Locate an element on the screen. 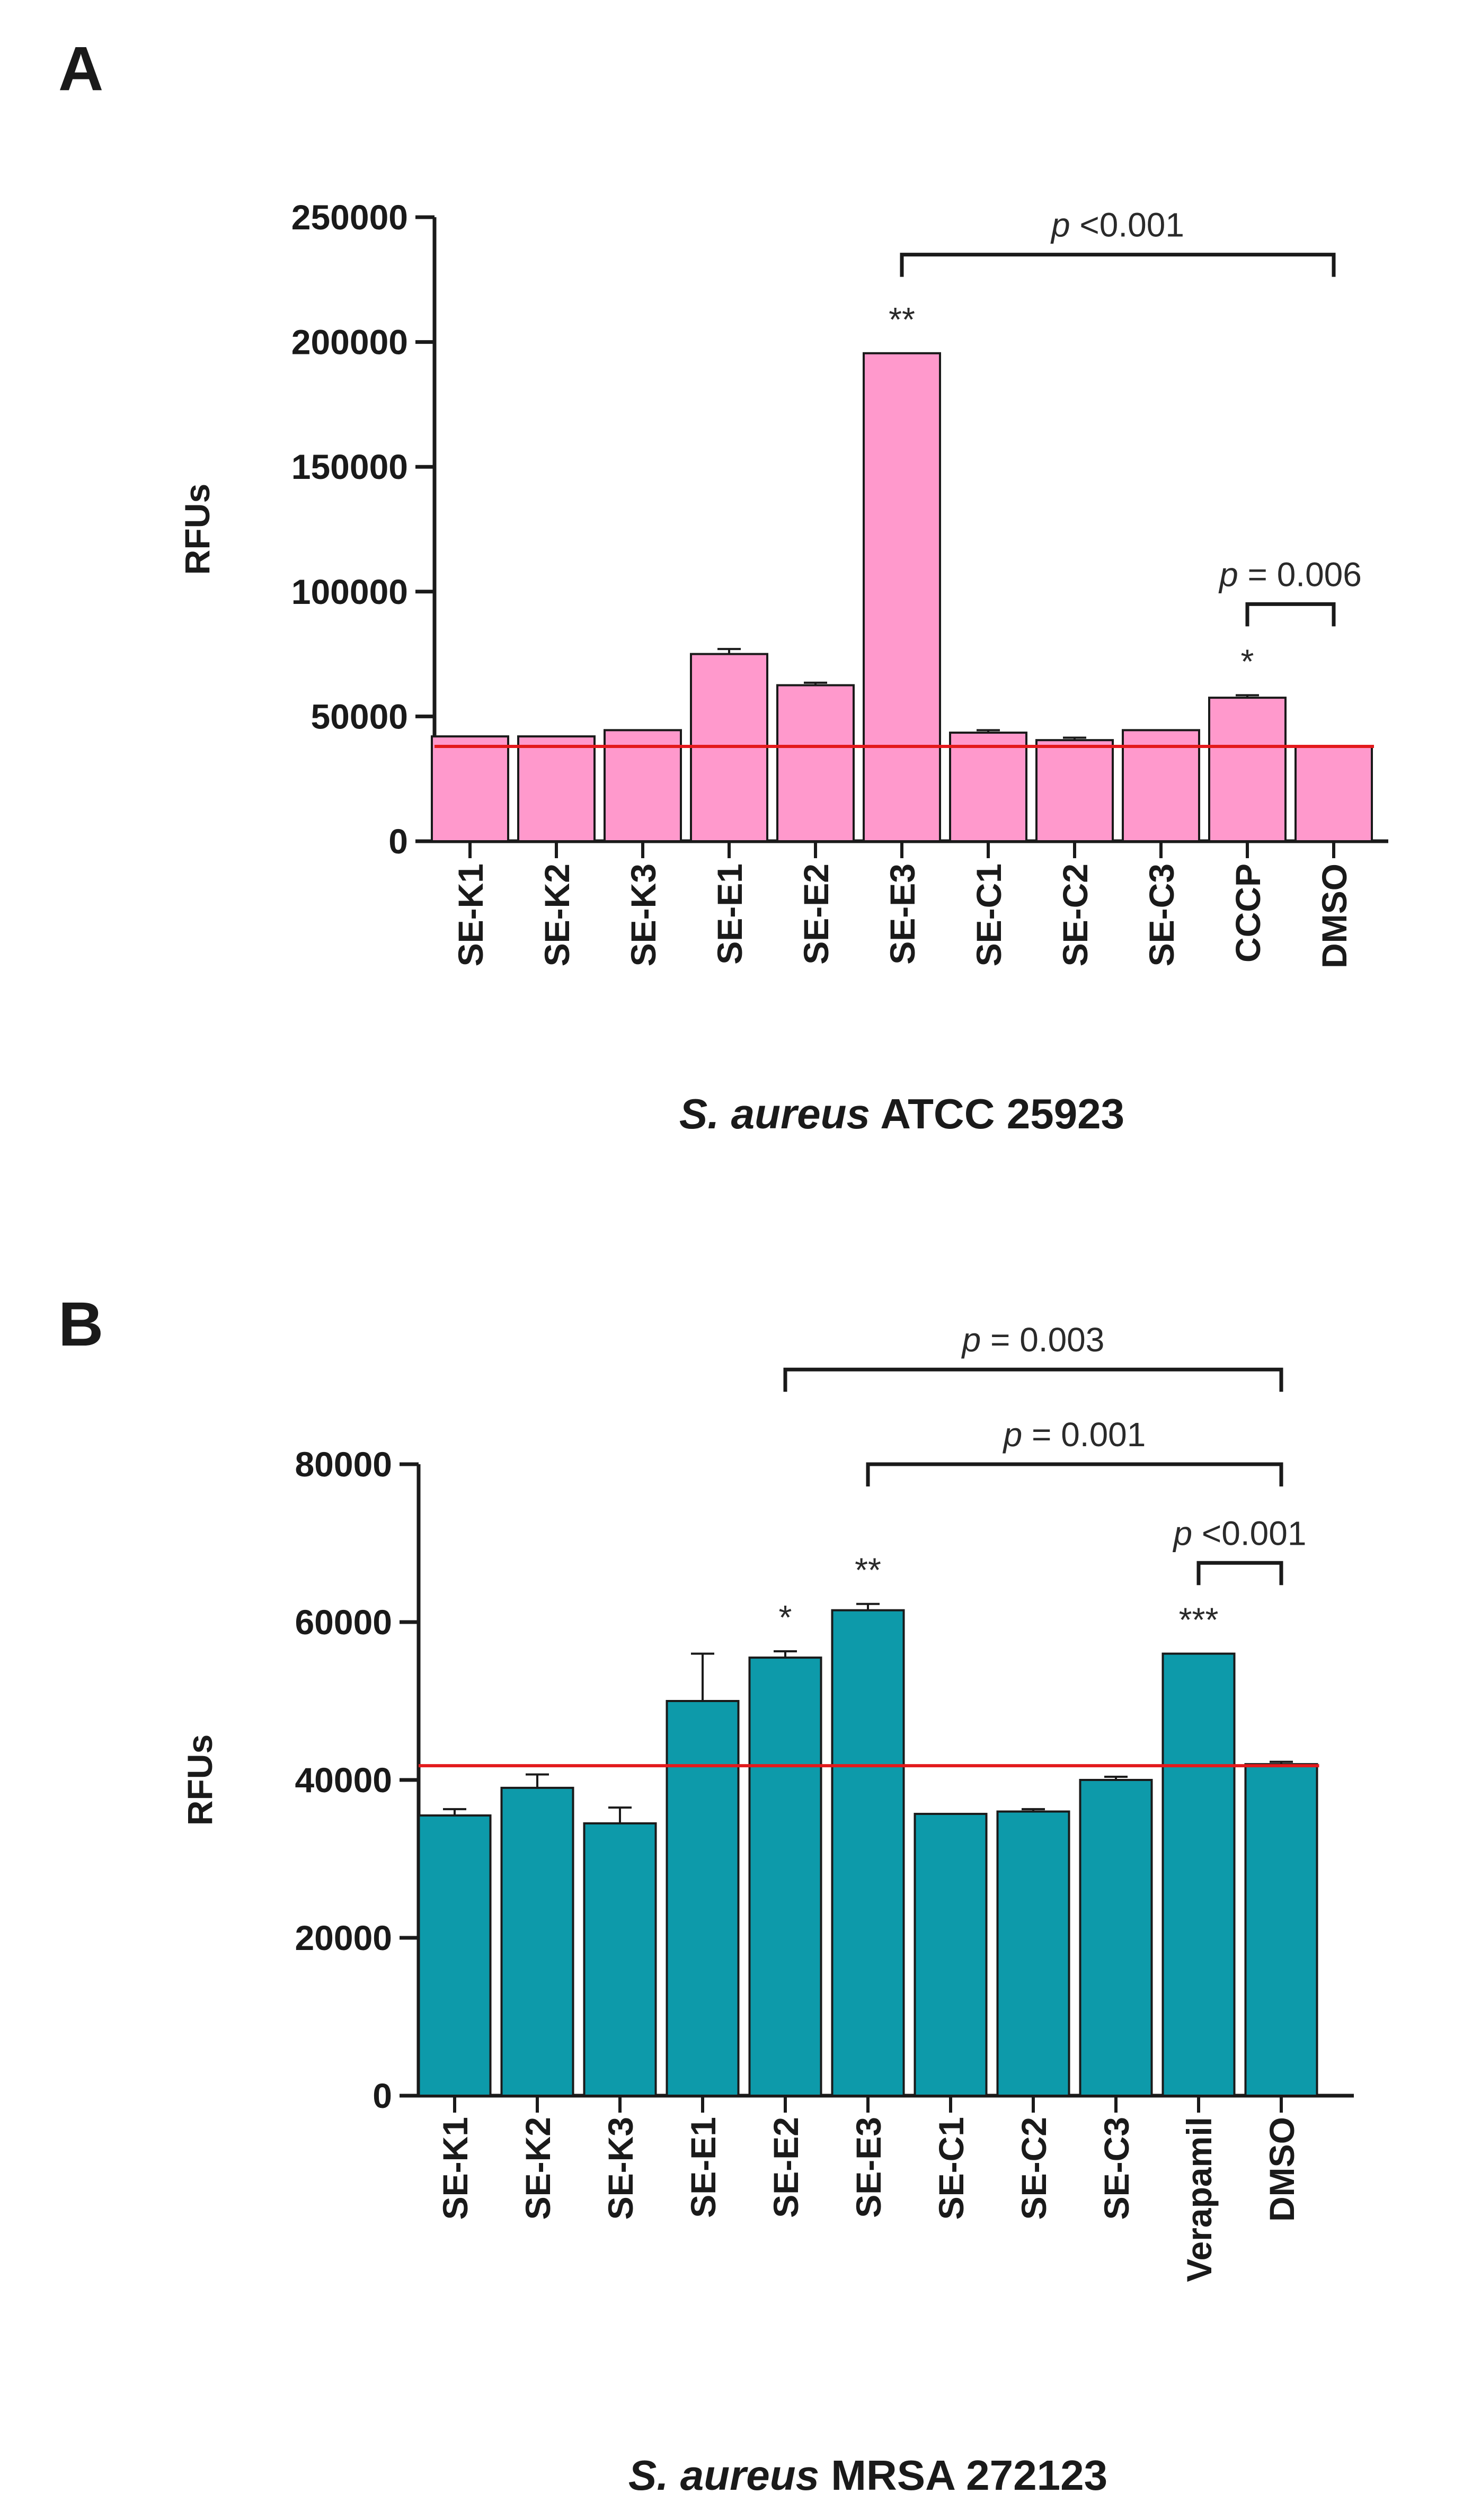 Image resolution: width=1463 pixels, height=2520 pixels. y-tick-label: 100000 is located at coordinates (349, 591).